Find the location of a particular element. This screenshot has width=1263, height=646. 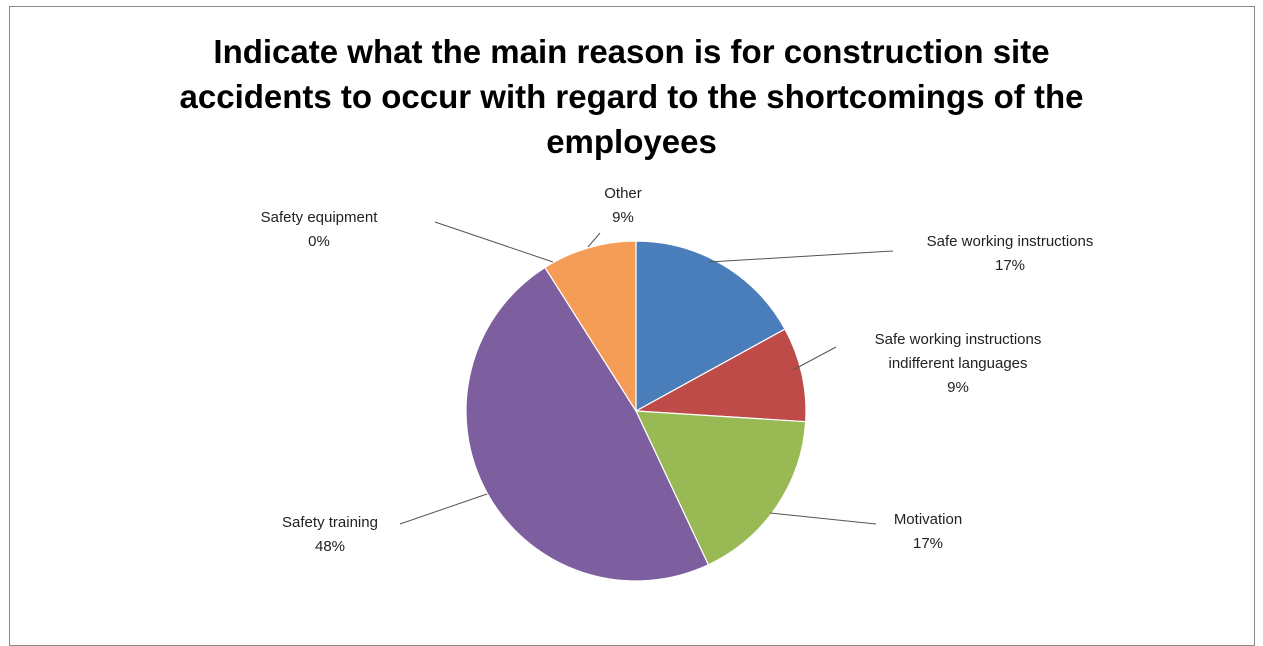

pie-slice-safe-working-instructions is located at coordinates (710, 326).